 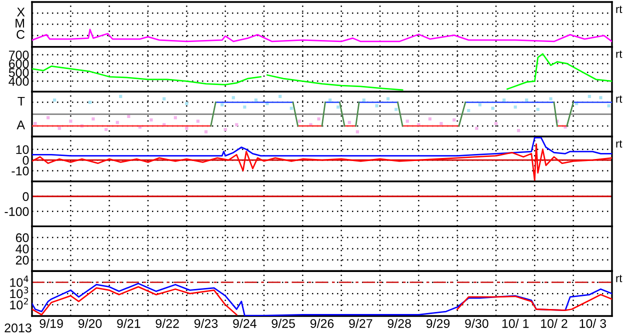 I want to click on y-tick-label: 20, so click(x=22, y=260).